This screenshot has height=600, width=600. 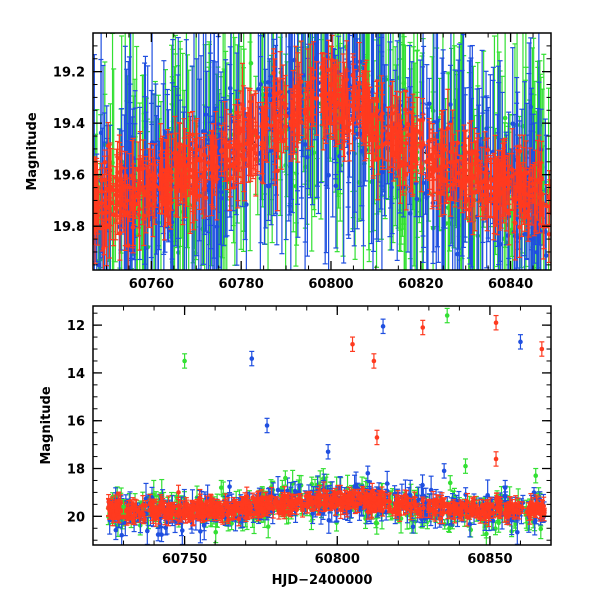 What do you see at coordinates (69, 124) in the screenshot?
I see `y-tick-label: 19.4` at bounding box center [69, 124].